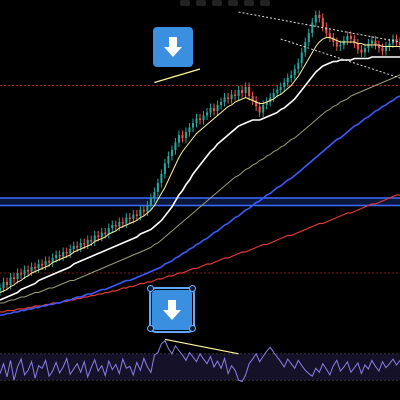 The image size is (400, 400). What do you see at coordinates (201, 346) in the screenshot?
I see `divergence-line-oscillator` at bounding box center [201, 346].